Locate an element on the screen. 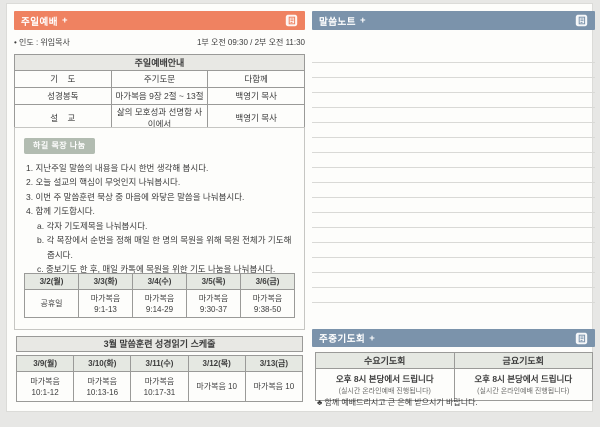 Image resolution: width=600 pixels, height=427 pixels. reading-cell: 공휴일 is located at coordinates (51, 303).